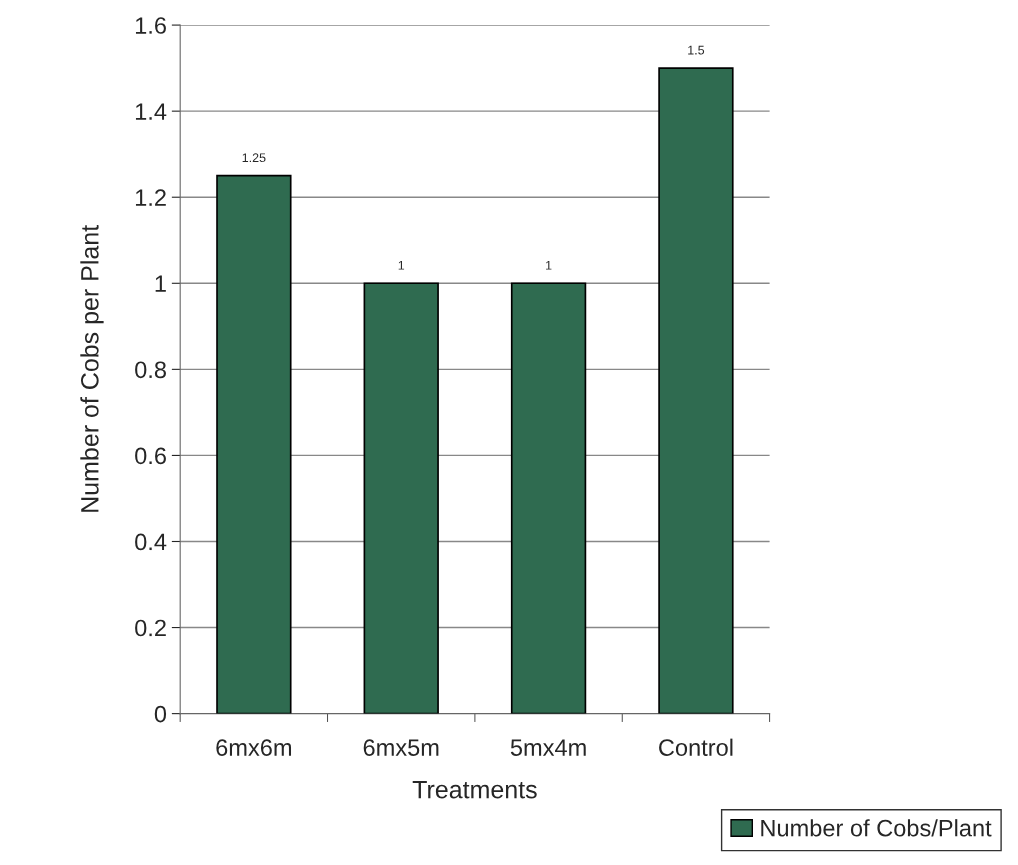 The height and width of the screenshot is (865, 1018). Describe the element at coordinates (150, 370) in the screenshot. I see `y-tick-label: 0.8` at that location.